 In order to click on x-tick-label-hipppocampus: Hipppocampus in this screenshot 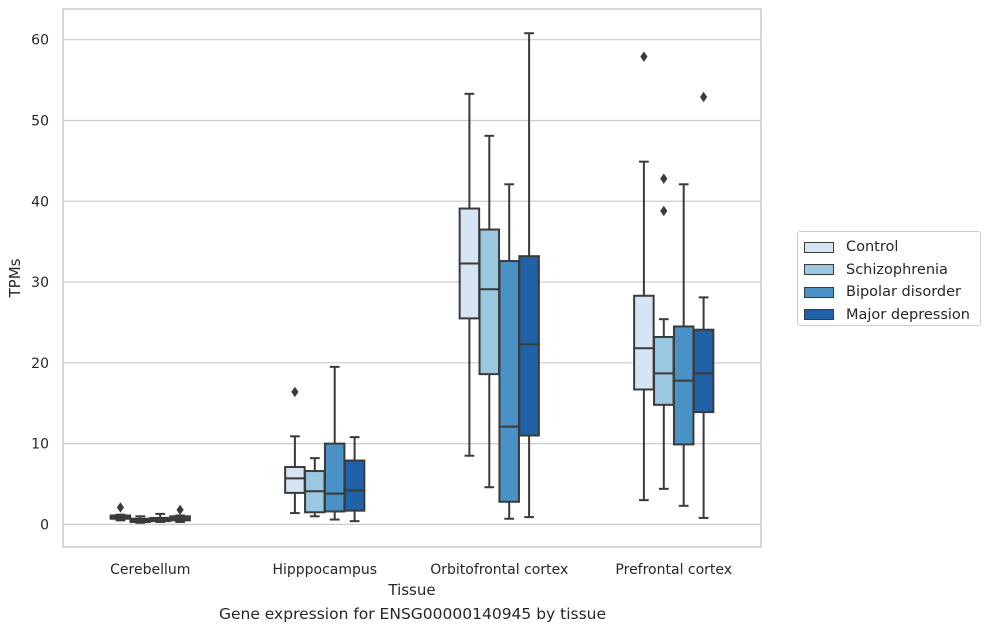, I will do `click(324, 570)`.